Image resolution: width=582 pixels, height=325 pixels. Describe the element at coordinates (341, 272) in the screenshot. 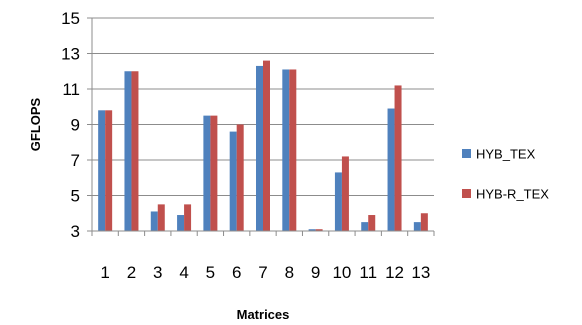

I see `x-tick-label-10: 10` at that location.